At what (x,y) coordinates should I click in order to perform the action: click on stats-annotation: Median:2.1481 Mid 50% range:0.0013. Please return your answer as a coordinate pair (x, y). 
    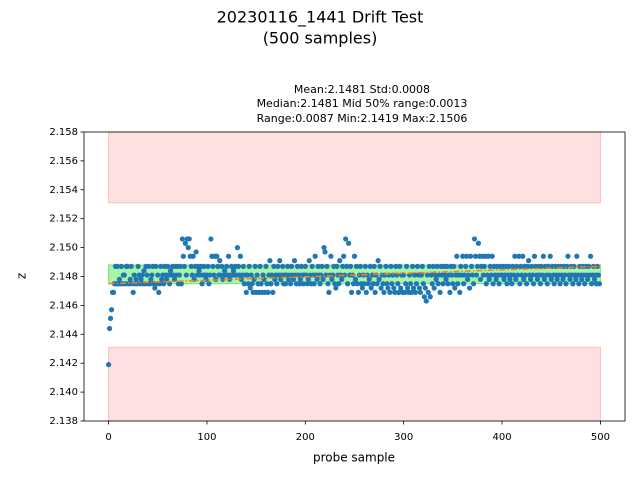
    Looking at the image, I should click on (362, 103).